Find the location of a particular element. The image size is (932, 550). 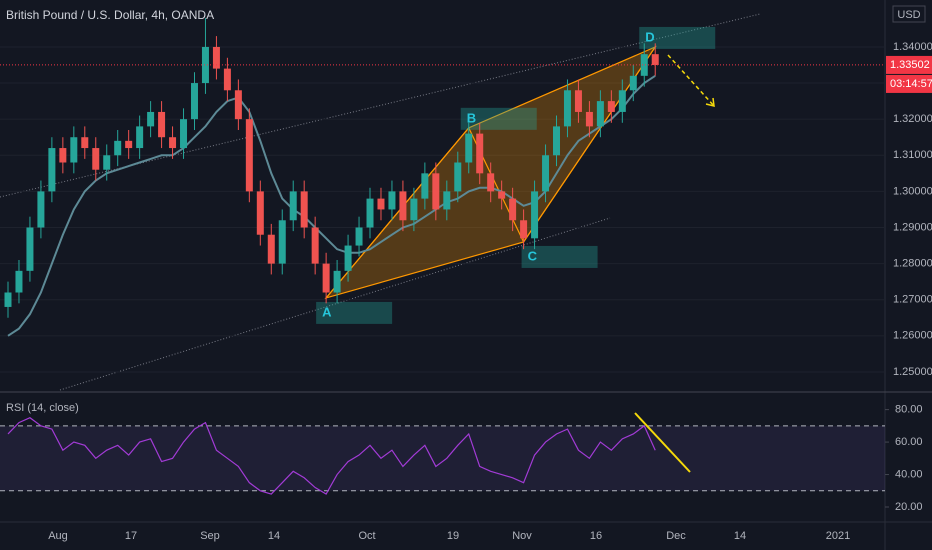

pattern-label: A is located at coordinates (327, 311).